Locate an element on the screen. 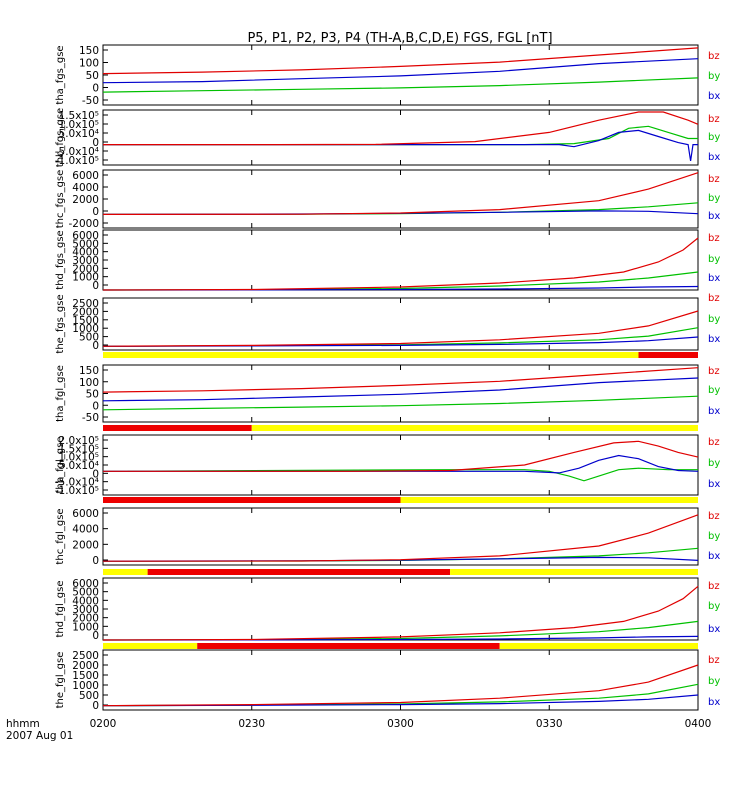 This screenshot has height=800, width=750. y-axis-label: thd_fgl_gse is located at coordinates (60, 609).